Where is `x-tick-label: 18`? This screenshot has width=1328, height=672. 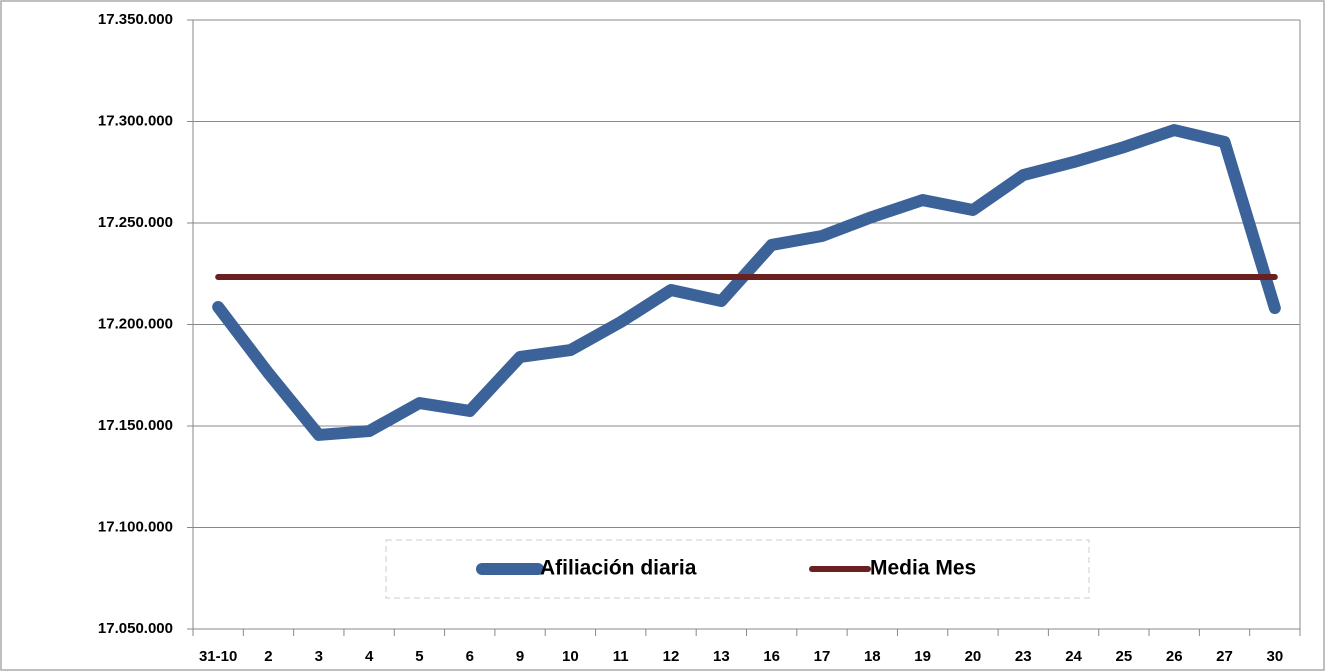
x-tick-label: 18 is located at coordinates (872, 656).